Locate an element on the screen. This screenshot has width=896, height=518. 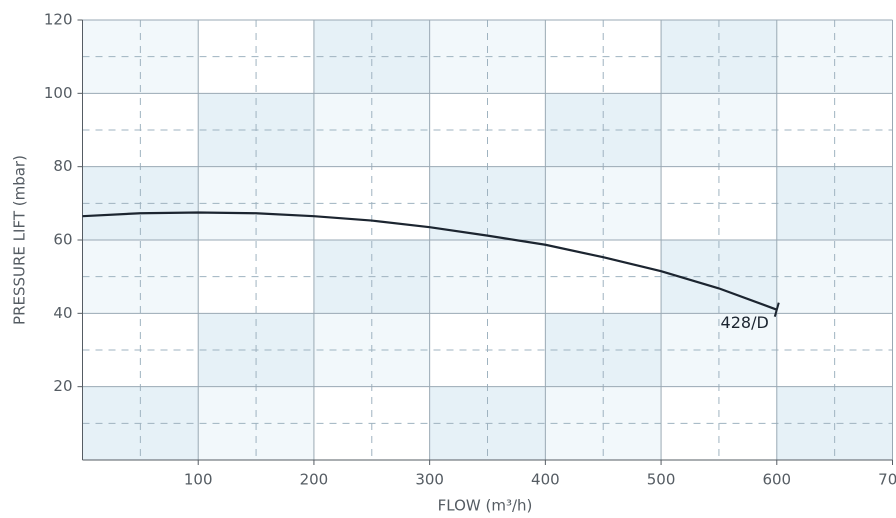
end-marker is located at coordinates (776, 309).